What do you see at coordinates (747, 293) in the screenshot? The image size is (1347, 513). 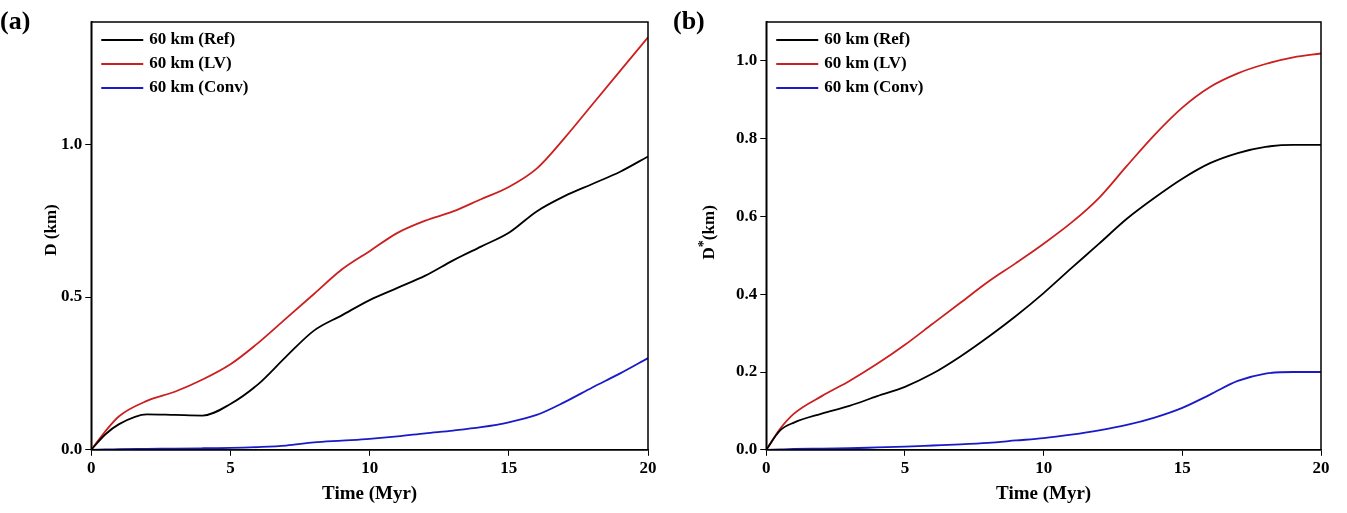 I see `y-tick-label: 0.4` at bounding box center [747, 293].